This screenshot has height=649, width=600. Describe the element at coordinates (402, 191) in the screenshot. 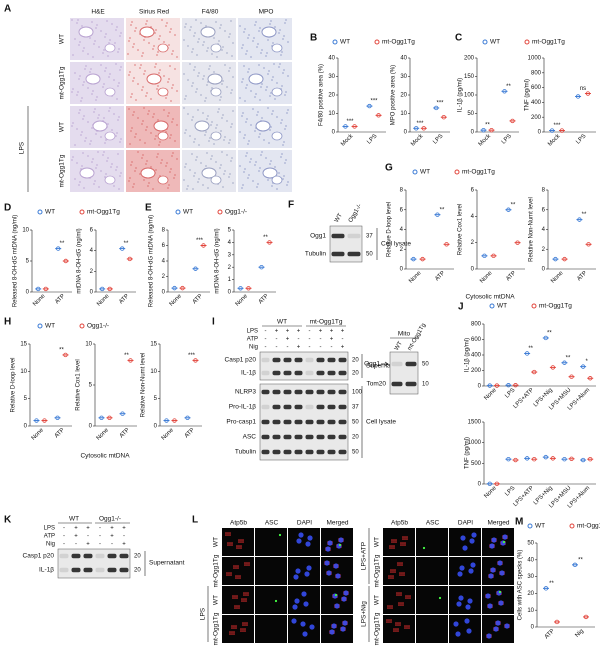

I see `y-tick-label: 8` at that location.